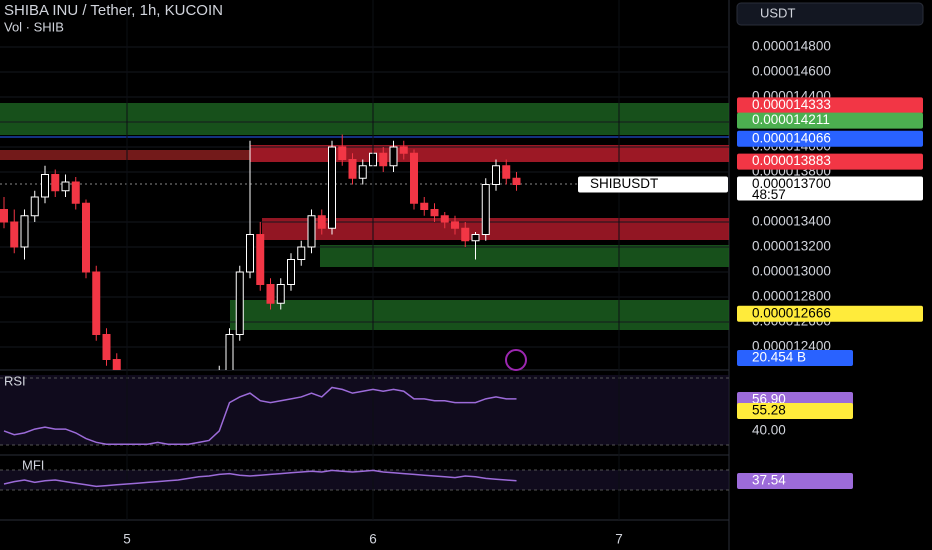 This screenshot has height=550, width=932. What do you see at coordinates (791, 119) in the screenshot?
I see `price-badge-text: 0.000014211` at bounding box center [791, 119].